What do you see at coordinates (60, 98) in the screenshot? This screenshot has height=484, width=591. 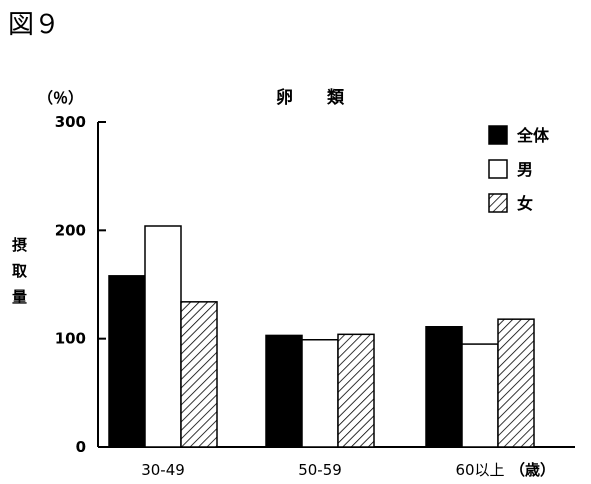 I see `y-unit-label: （％）` at bounding box center [60, 98].